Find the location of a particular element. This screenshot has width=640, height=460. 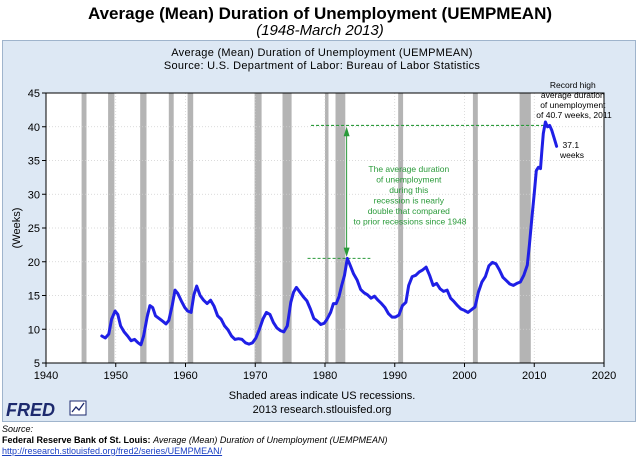

y-tick-label: 30 is located at coordinates (34, 195).